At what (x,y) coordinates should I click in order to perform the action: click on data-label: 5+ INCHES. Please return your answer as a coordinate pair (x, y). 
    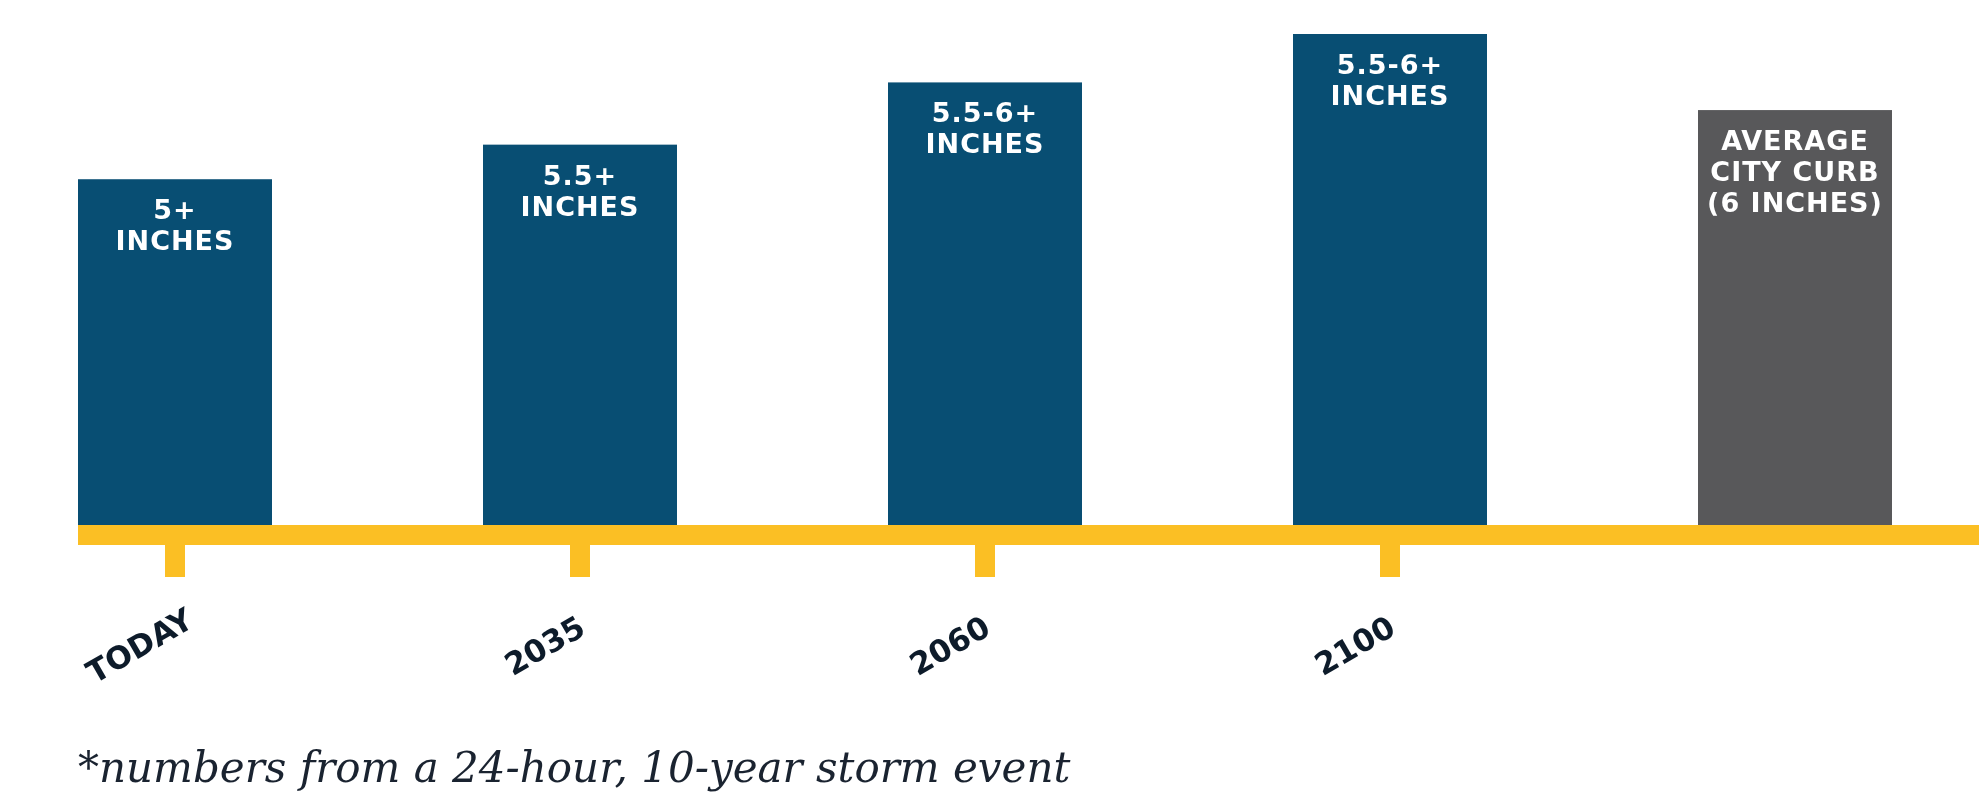
    Looking at the image, I should click on (175, 225).